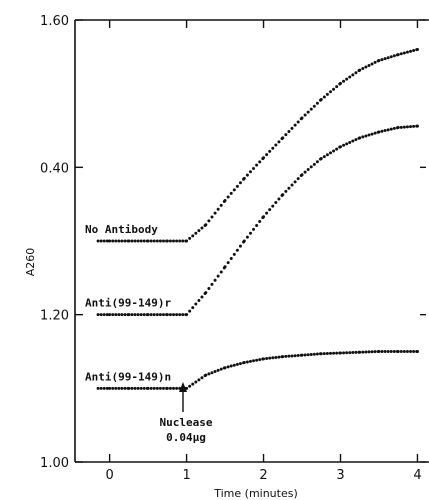 This screenshot has width=429, height=500. What do you see at coordinates (255, 493) in the screenshot?
I see `x-axis-label: Time (minutes)` at bounding box center [255, 493].